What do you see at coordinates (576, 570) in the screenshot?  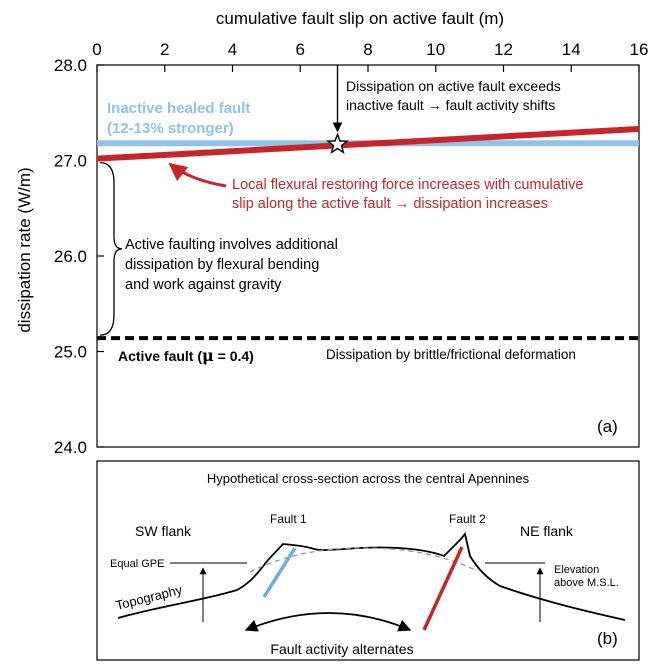 I see `elevation-label-line1: Elevation` at bounding box center [576, 570].